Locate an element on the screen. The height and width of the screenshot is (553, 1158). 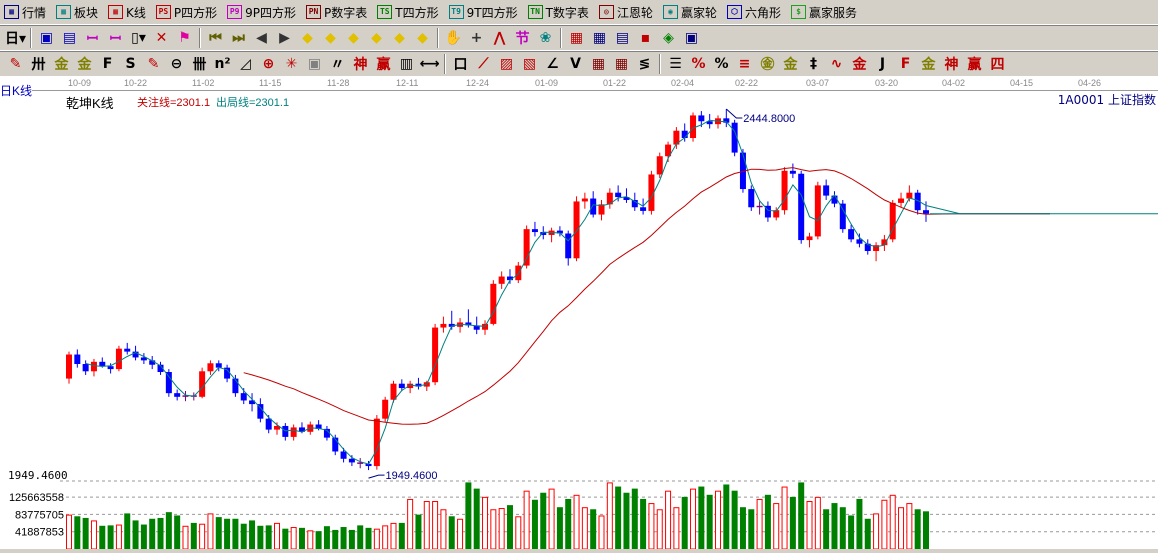
shen-icon: 神 is located at coordinates (360, 65).